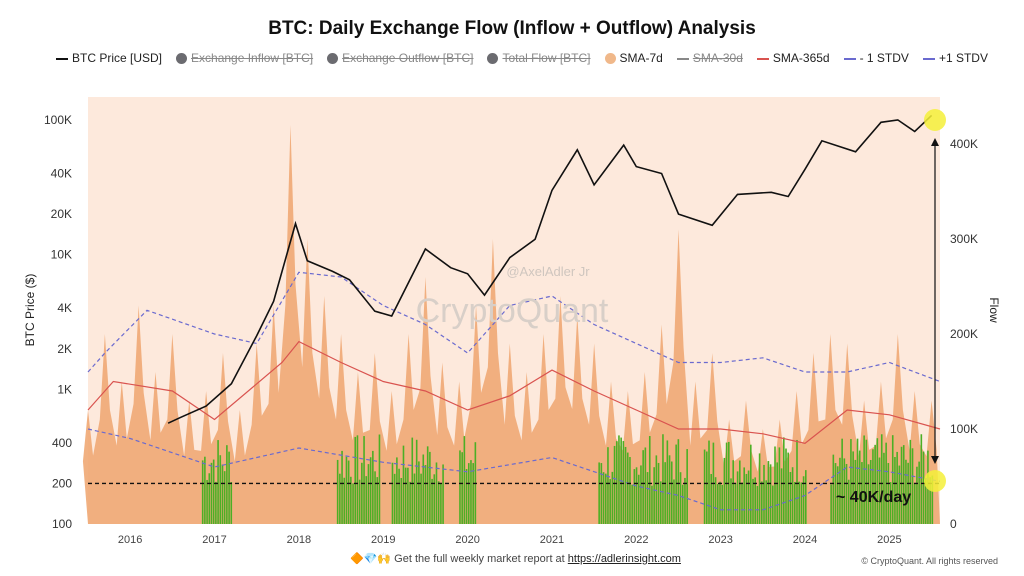 Image resolution: width=1024 pixels, height=576 pixels. I want to click on report-link: https://adlerinsight.com, so click(624, 559).